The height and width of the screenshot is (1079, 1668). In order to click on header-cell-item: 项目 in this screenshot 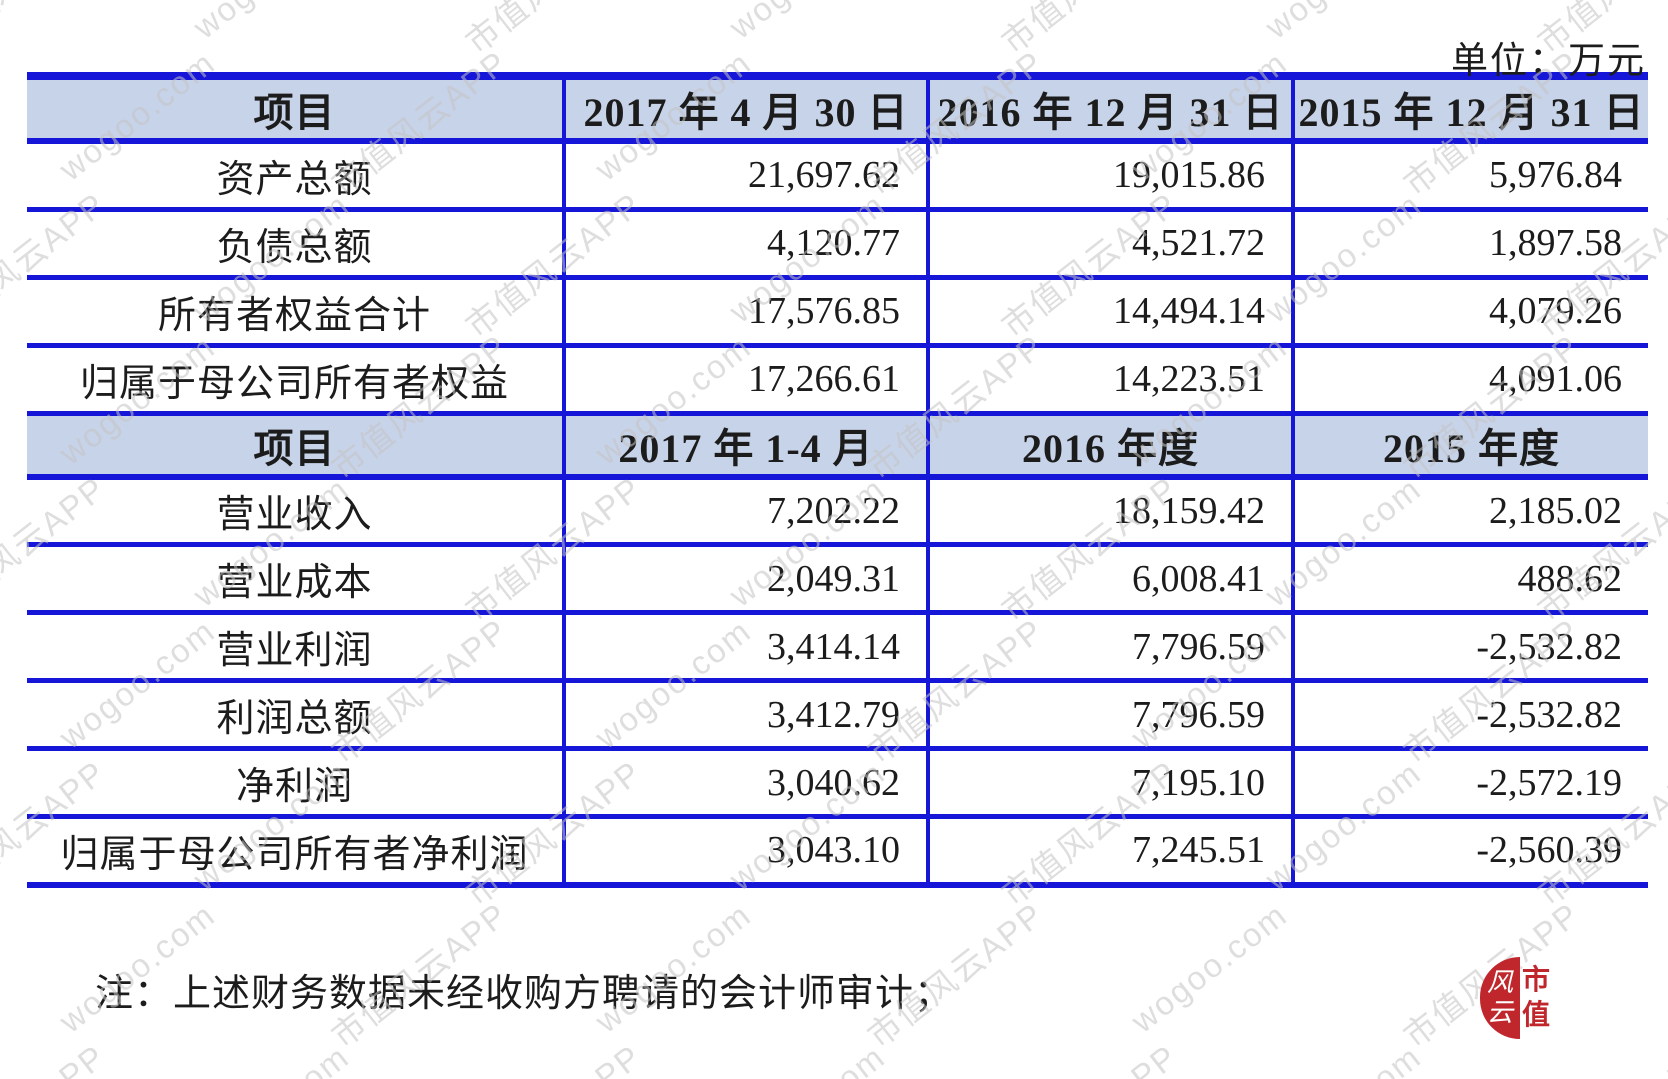, I will do `click(295, 108)`.